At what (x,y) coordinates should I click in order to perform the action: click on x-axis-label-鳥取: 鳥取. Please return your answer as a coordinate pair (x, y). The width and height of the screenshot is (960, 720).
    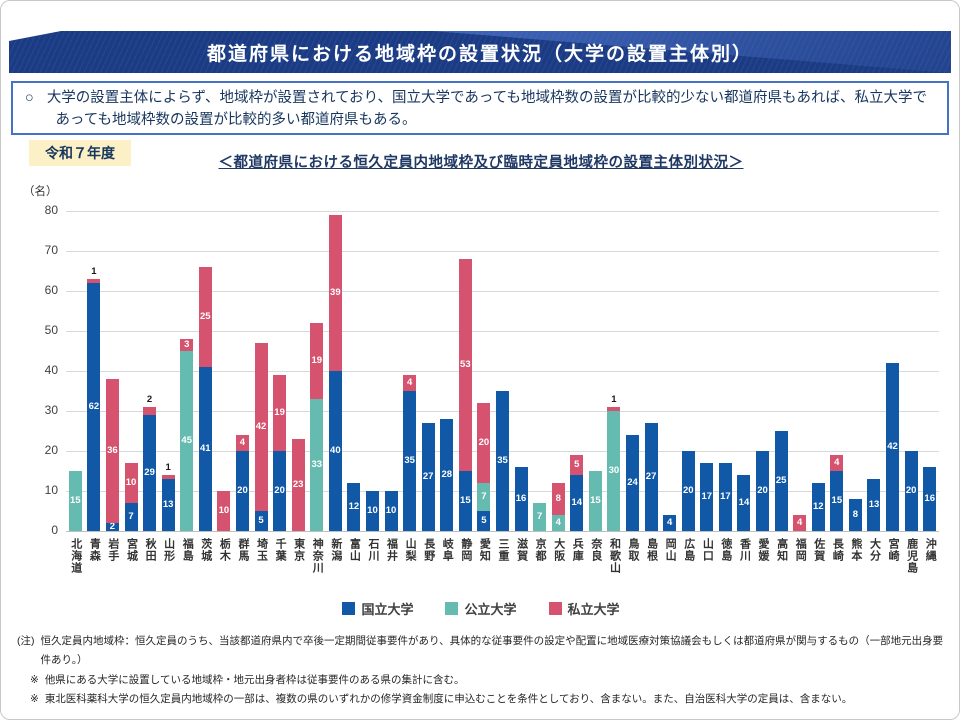
    Looking at the image, I should click on (633, 550).